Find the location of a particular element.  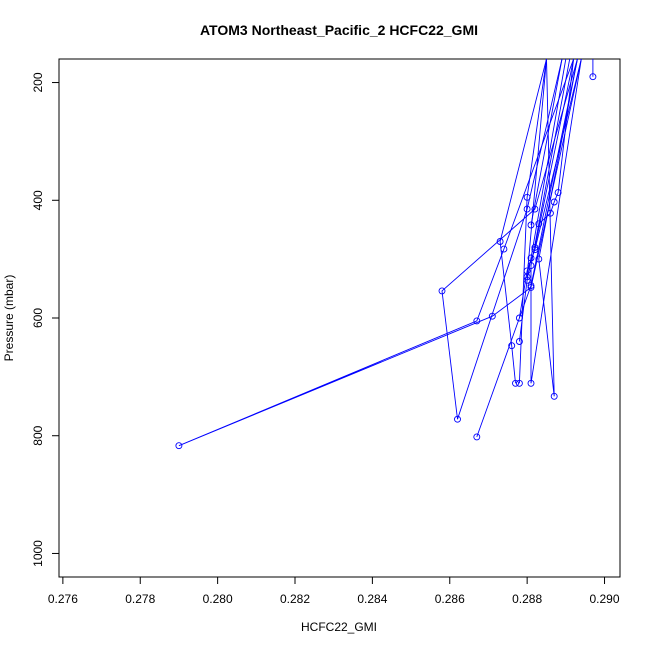

y-tick-label: 200 is located at coordinates (38, 82).